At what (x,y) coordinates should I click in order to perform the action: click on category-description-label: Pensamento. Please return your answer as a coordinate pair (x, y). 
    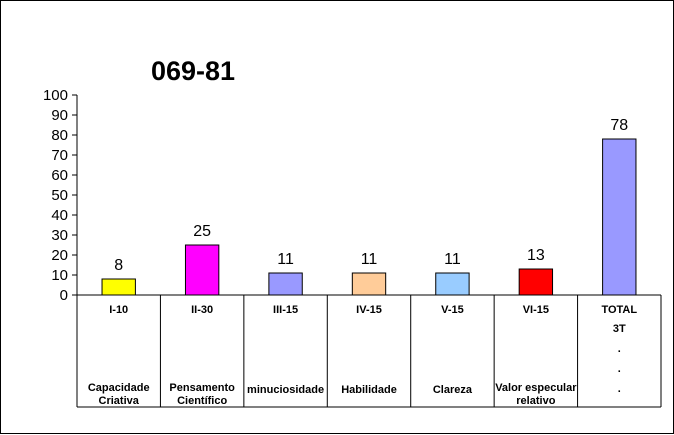
    Looking at the image, I should click on (202, 388).